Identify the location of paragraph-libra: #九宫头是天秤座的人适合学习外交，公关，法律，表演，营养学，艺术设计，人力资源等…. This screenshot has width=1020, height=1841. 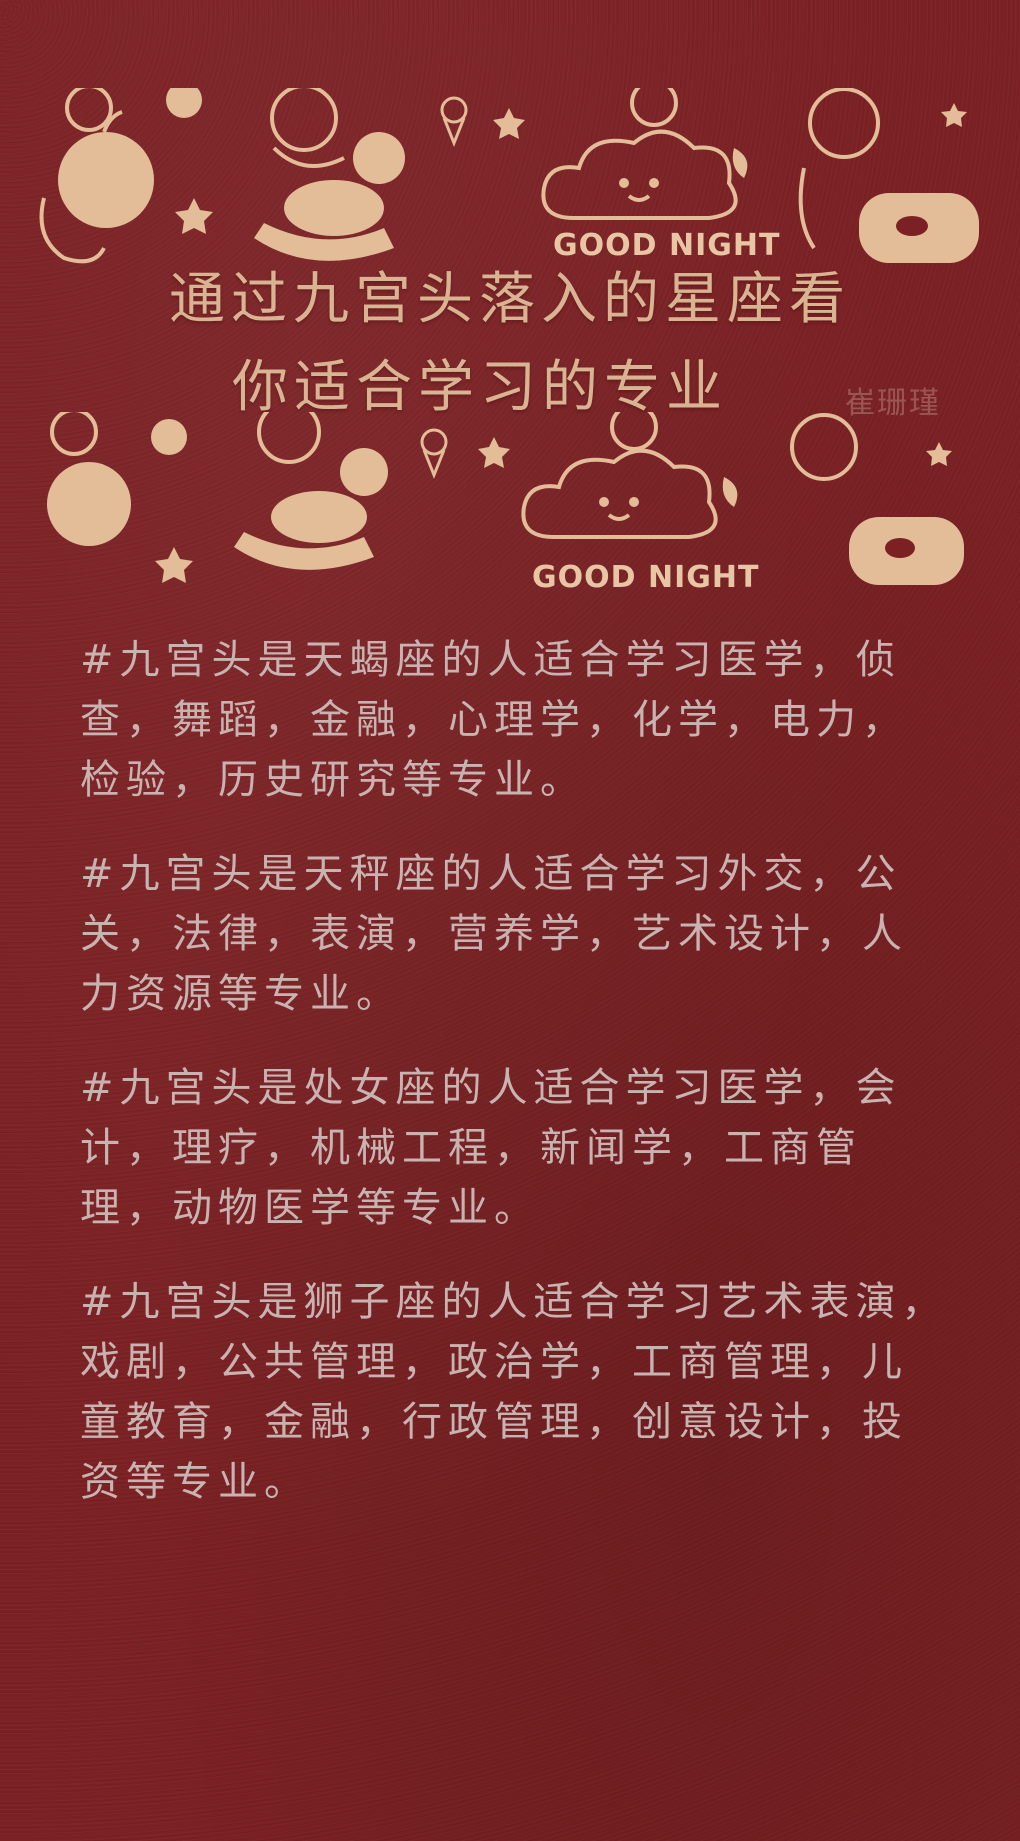
(494, 934).